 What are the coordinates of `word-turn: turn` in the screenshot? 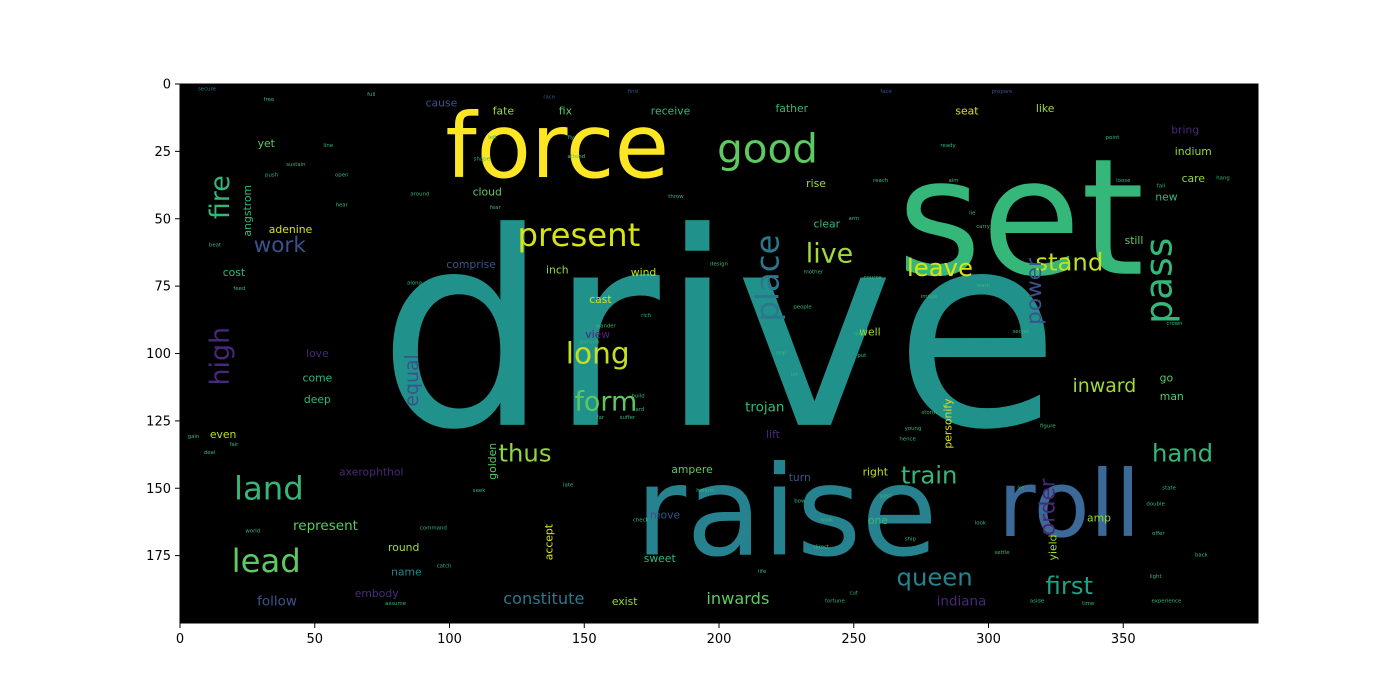 It's located at (800, 477).